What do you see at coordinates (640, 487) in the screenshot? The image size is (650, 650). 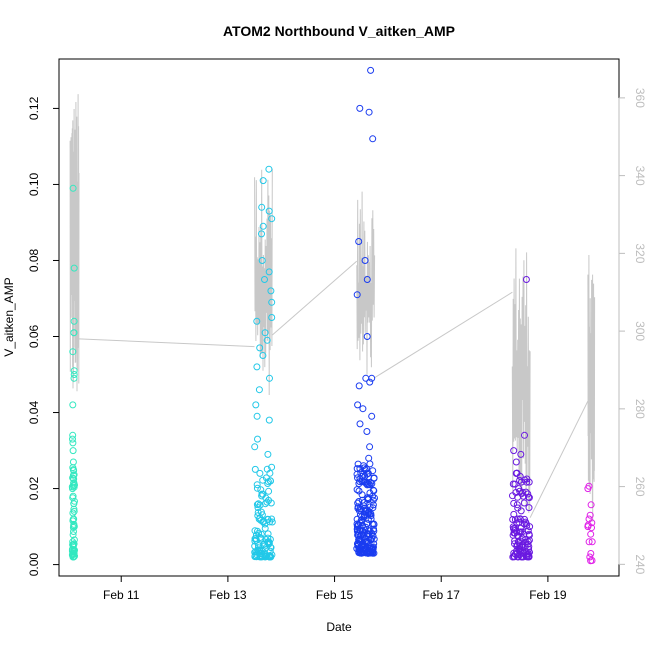 I see `y2-tick-label: 260` at bounding box center [640, 487].